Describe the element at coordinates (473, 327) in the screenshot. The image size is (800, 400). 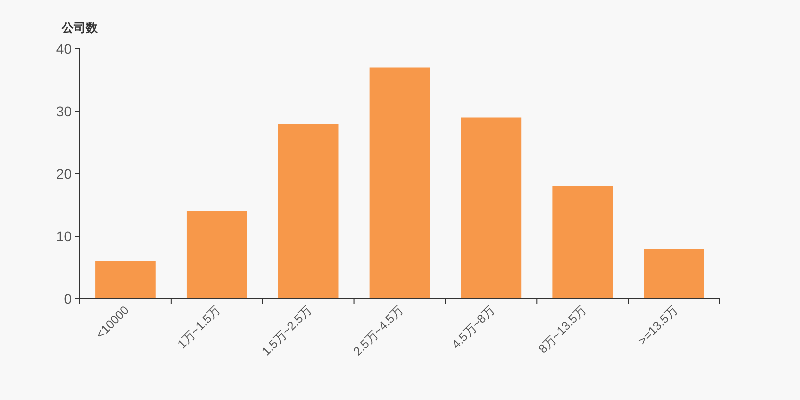
I see `x-tick-label: 4.5万~8万` at that location.